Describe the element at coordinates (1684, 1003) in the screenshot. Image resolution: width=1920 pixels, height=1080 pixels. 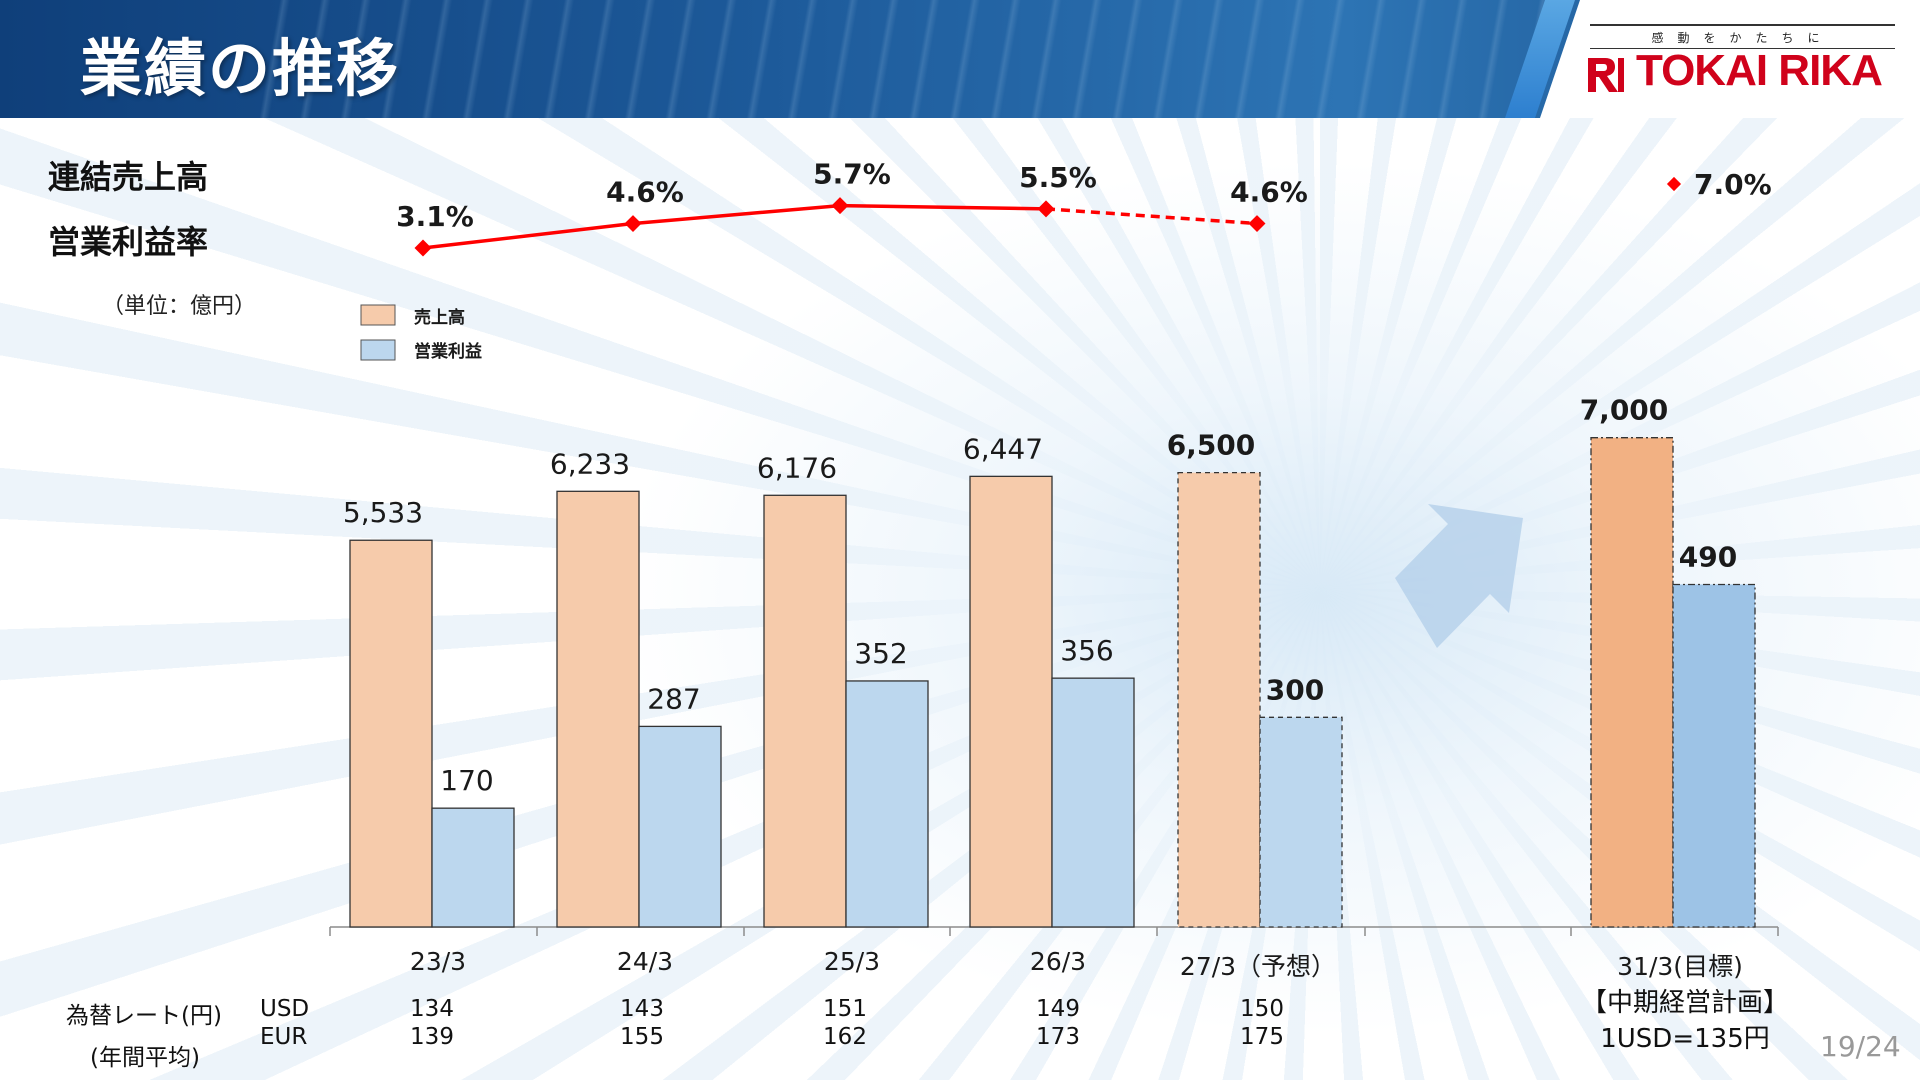
I see `mid-term-plan-title: 【中期経営計画】` at that location.